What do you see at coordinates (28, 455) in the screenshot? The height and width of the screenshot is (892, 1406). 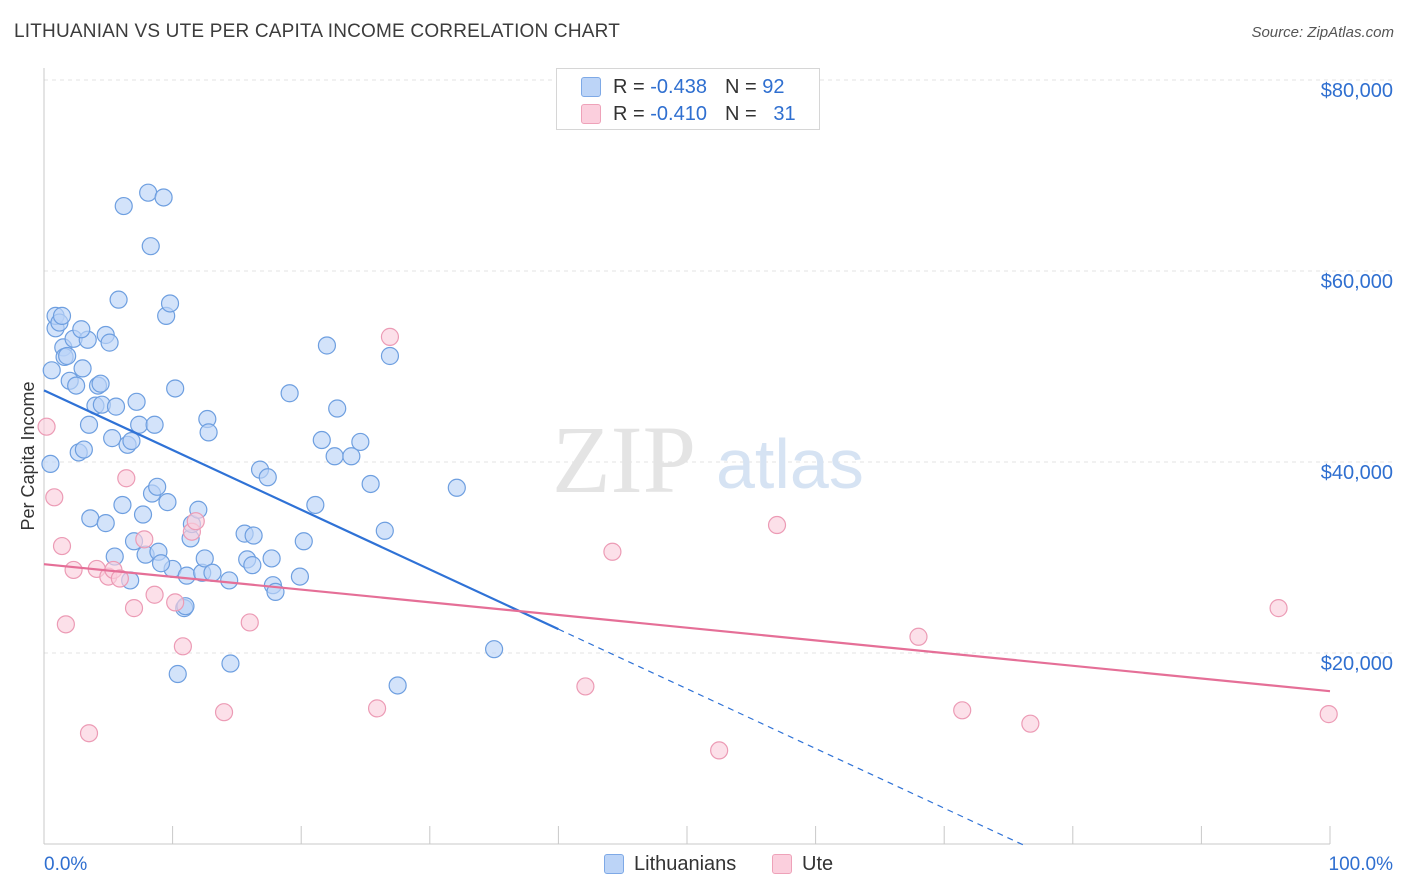 I see `y-axis-label: Per Capita Income` at bounding box center [28, 455].